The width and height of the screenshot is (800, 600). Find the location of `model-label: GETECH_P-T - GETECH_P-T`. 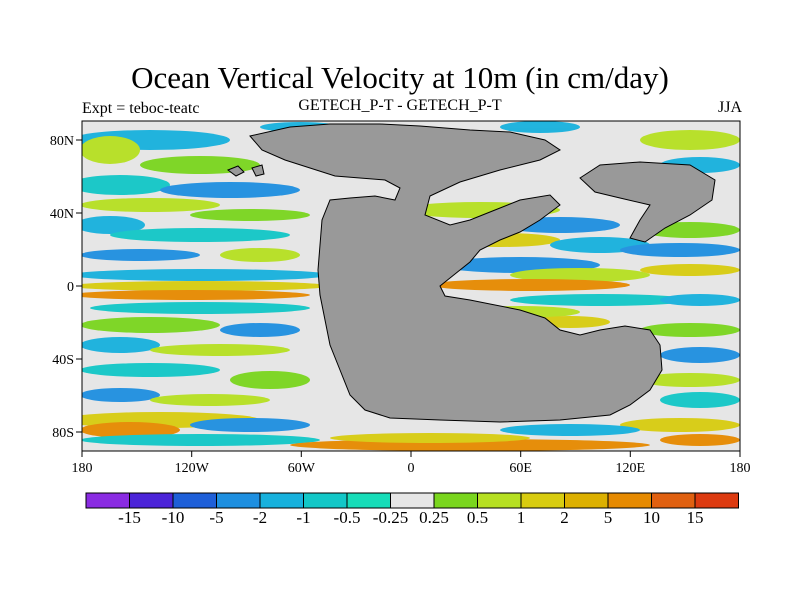

model-label: GETECH_P-T - GETECH_P-T is located at coordinates (400, 105).